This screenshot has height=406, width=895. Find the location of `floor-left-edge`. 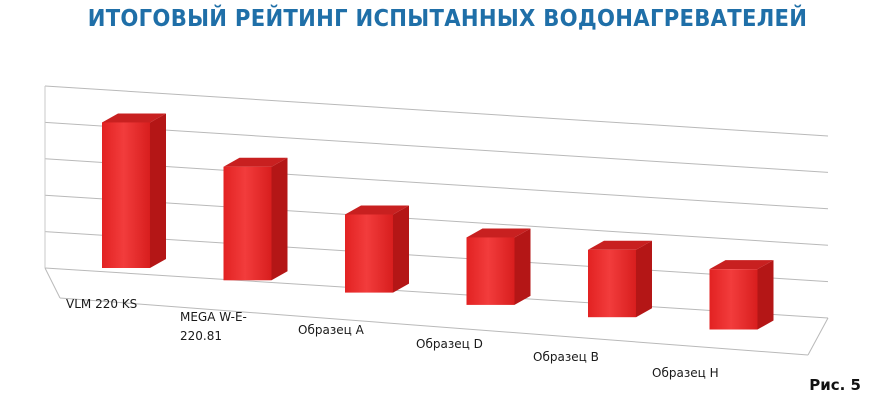

floor-left-edge is located at coordinates (52, 283).